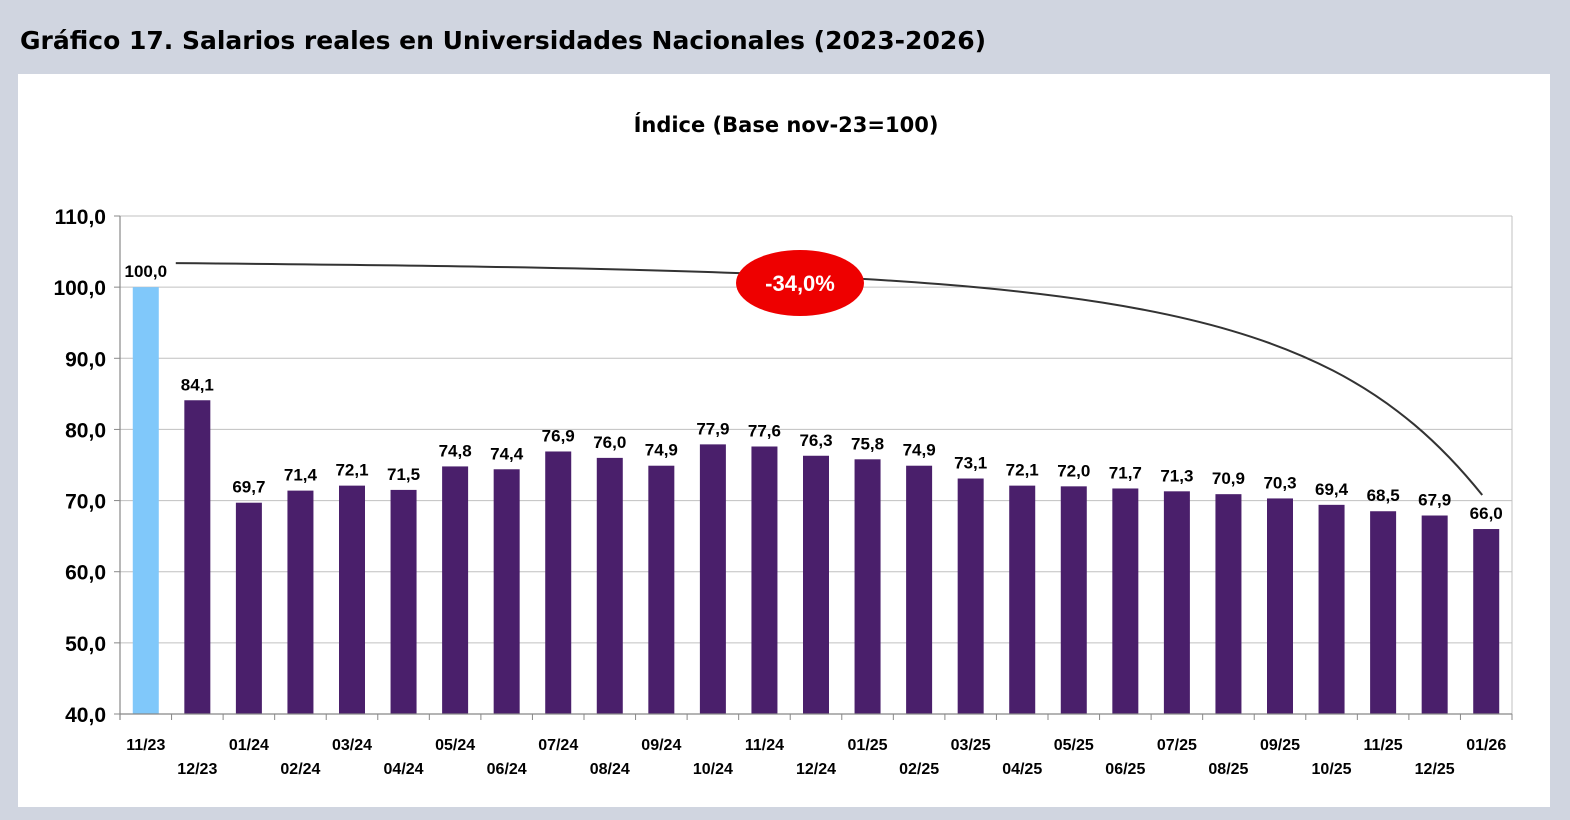 The height and width of the screenshot is (820, 1570). I want to click on data-label: 74,8, so click(455, 450).